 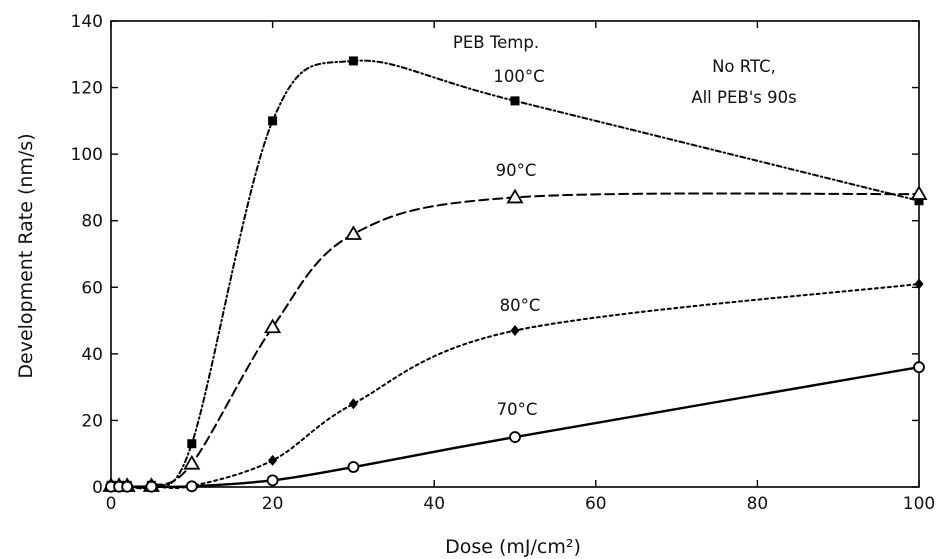 I want to click on note-line-1: No RTC,, so click(x=744, y=66).